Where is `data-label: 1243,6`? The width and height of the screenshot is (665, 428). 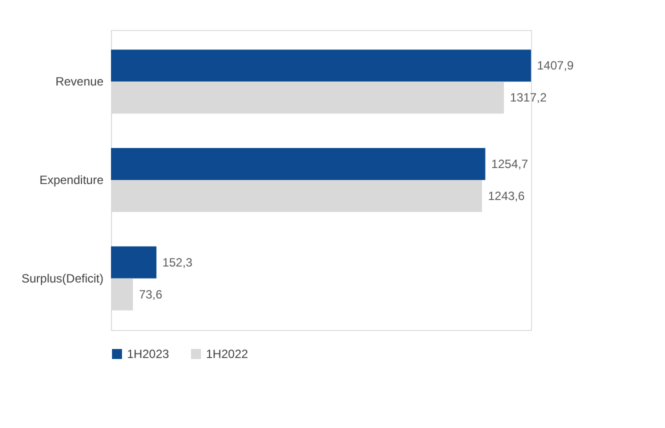 data-label: 1243,6 is located at coordinates (507, 195).